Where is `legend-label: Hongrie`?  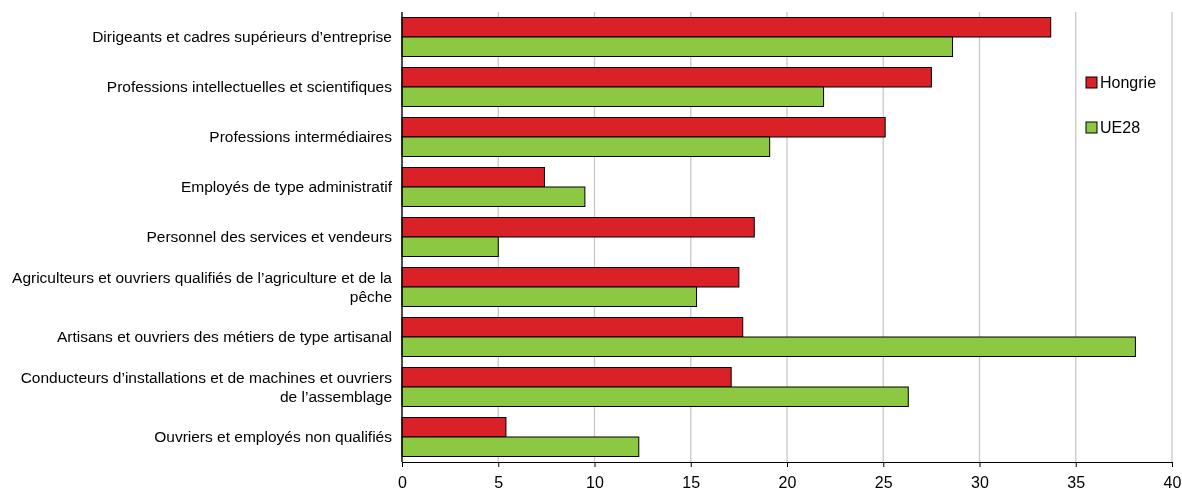 legend-label: Hongrie is located at coordinates (1128, 82).